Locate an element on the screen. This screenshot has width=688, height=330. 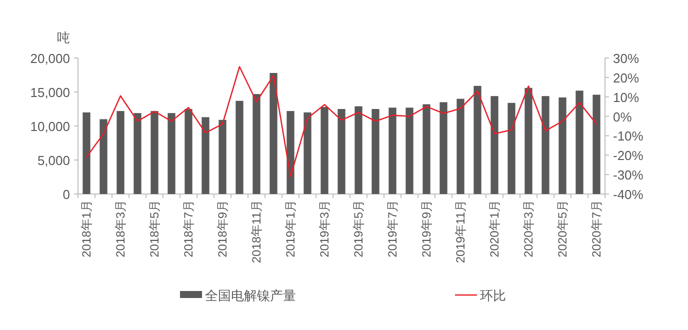
x-tick-label: 2018年7月 is located at coordinates (189, 229).